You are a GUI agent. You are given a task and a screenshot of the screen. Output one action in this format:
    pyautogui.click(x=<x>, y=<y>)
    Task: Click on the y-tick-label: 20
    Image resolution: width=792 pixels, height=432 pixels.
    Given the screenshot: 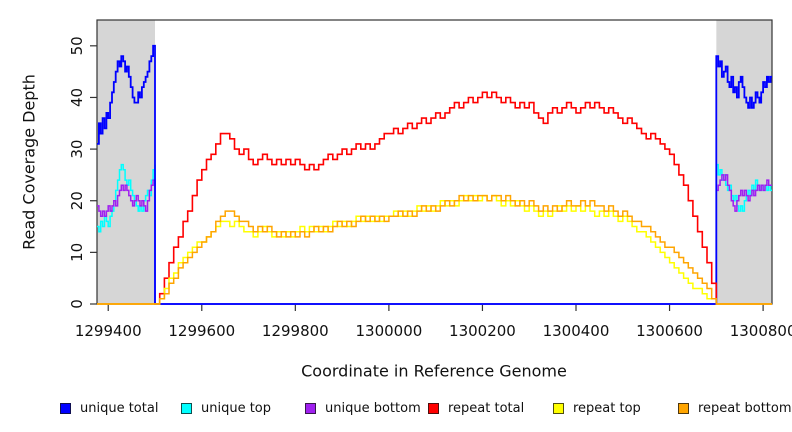 What is the action you would take?
    pyautogui.click(x=77, y=200)
    